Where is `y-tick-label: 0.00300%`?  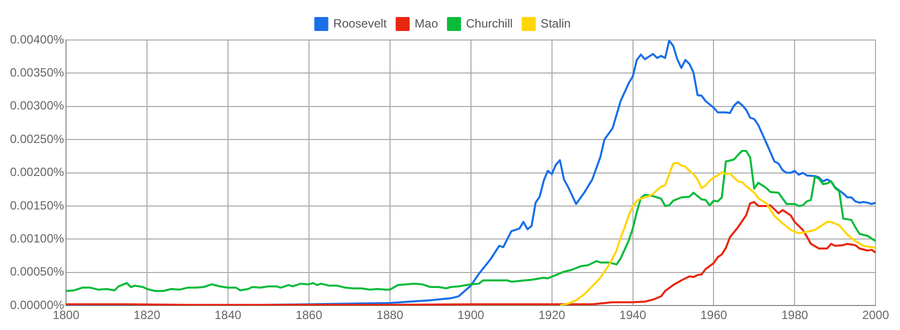
y-tick-label: 0.00300% is located at coordinates (37, 105).